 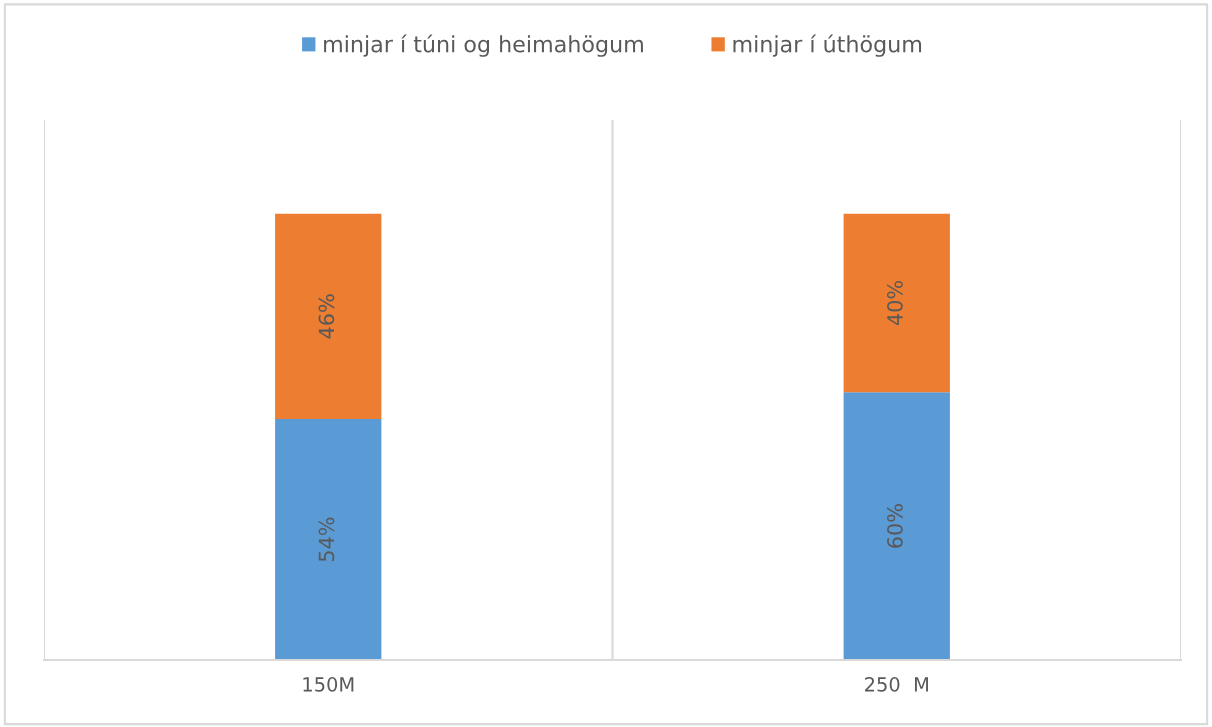 I want to click on legend-label: minjar í úthögum, so click(x=827, y=45).